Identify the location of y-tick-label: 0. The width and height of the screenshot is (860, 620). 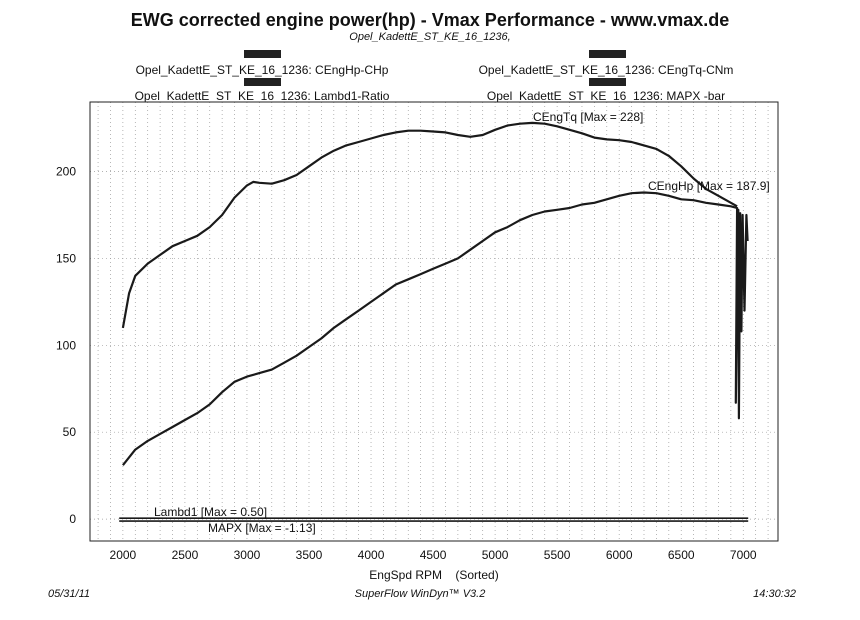
(72, 519).